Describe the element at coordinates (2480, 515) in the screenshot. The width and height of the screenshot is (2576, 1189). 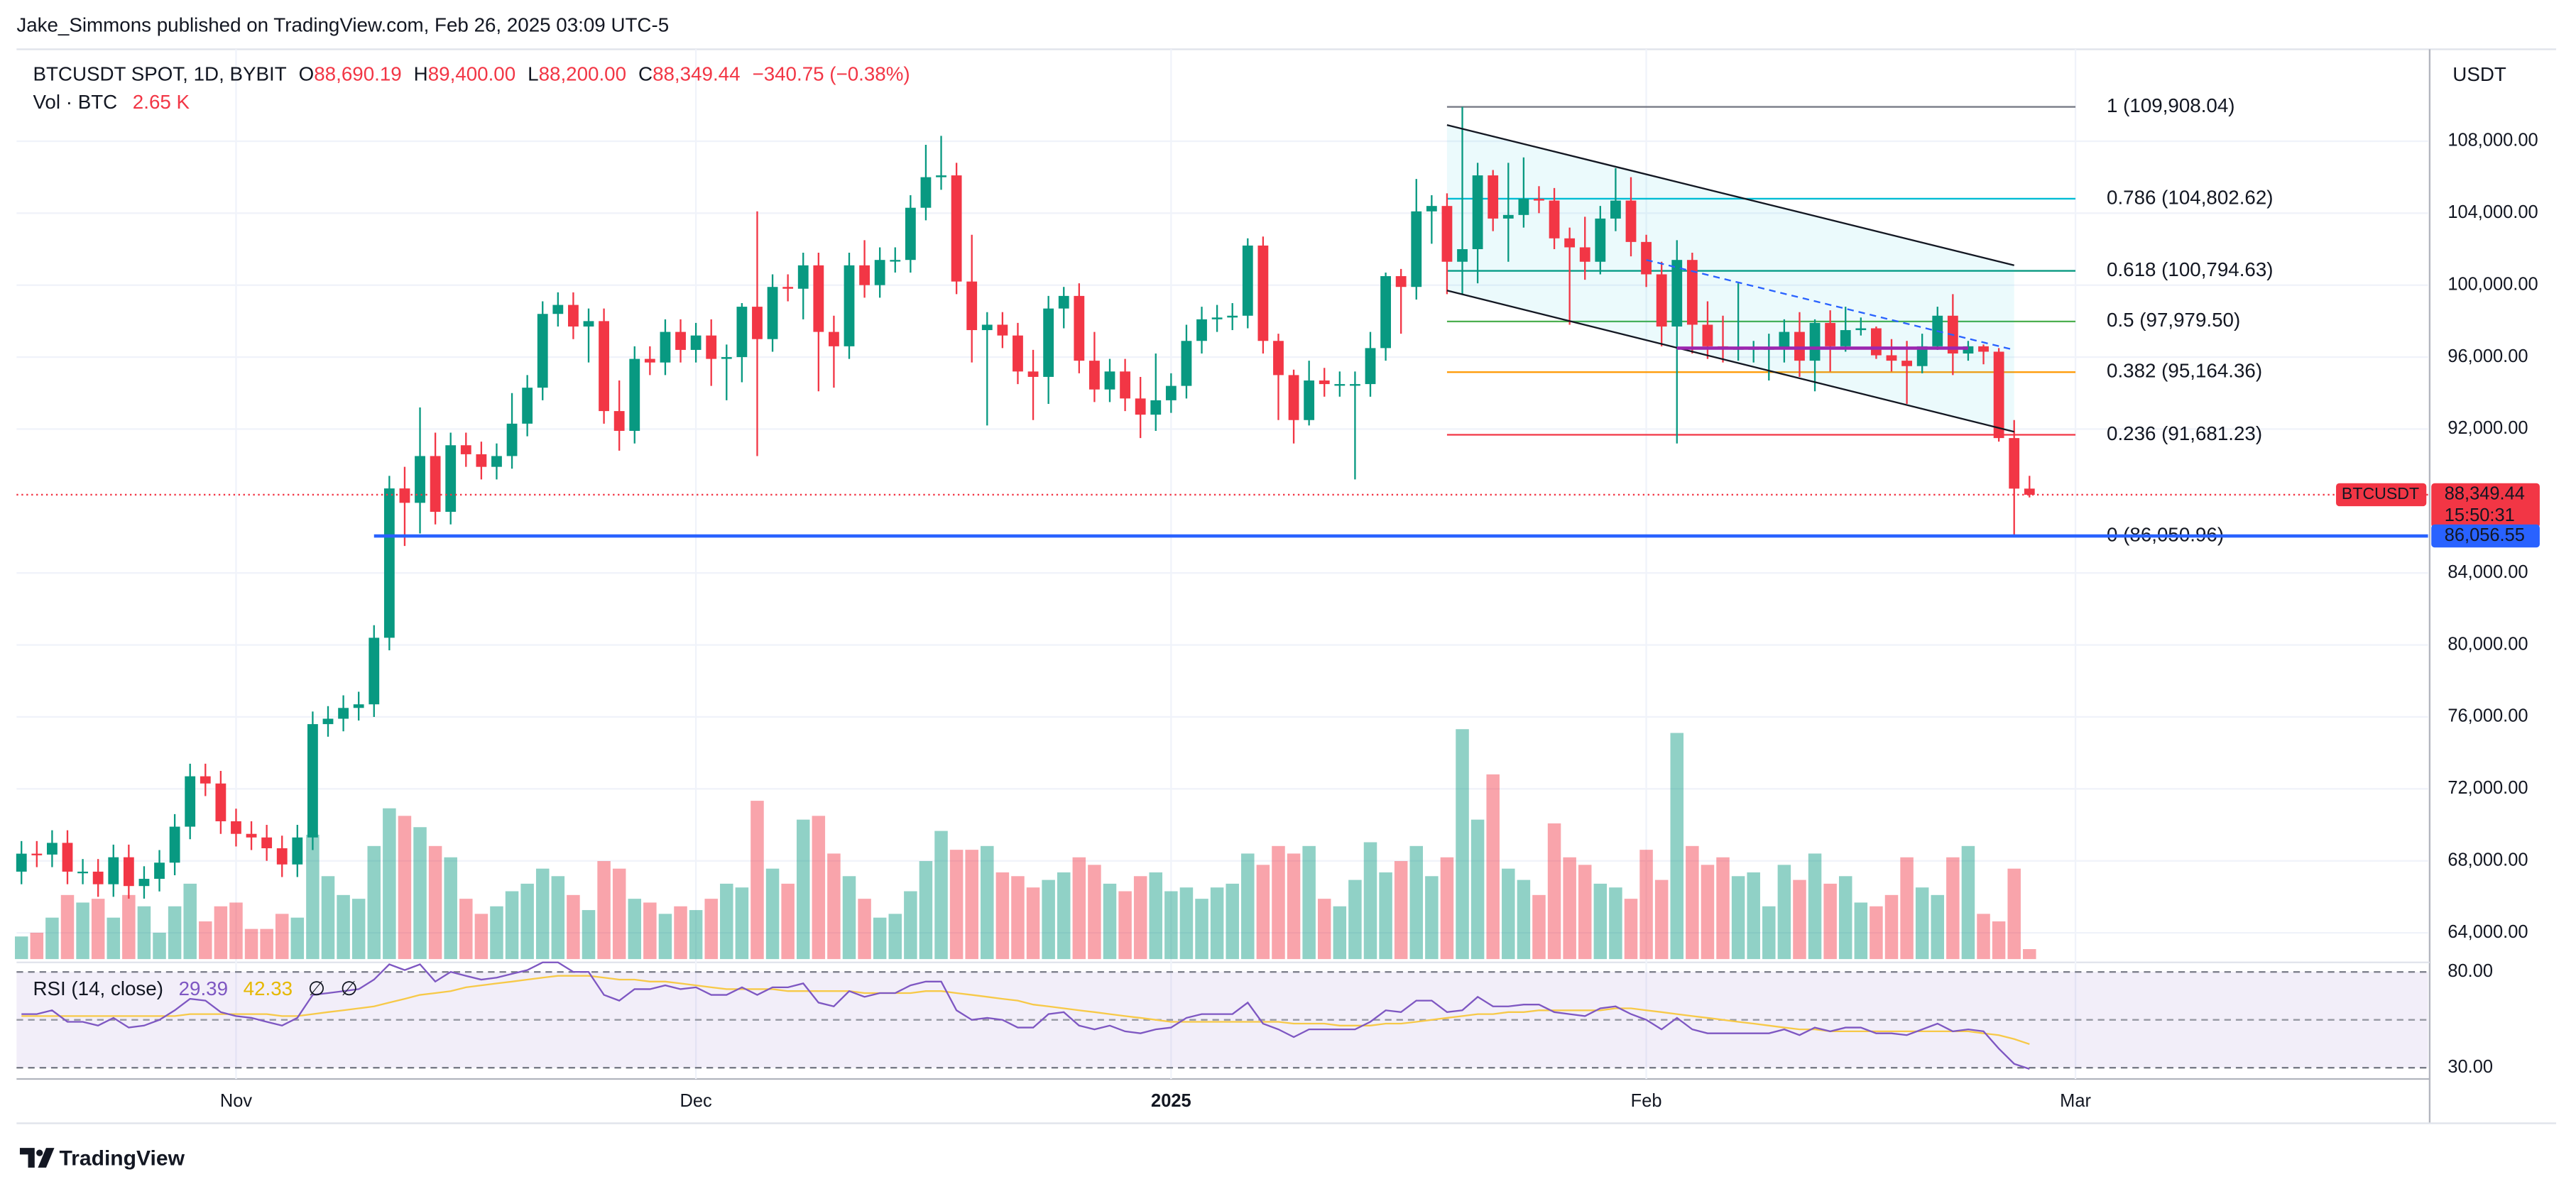
I see `countdown: 15:50:31` at that location.